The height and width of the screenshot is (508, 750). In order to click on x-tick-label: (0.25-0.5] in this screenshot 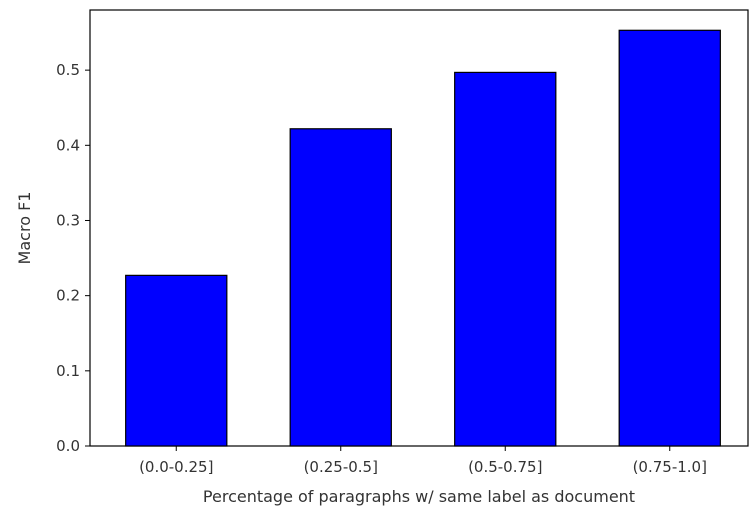, I will do `click(341, 467)`.